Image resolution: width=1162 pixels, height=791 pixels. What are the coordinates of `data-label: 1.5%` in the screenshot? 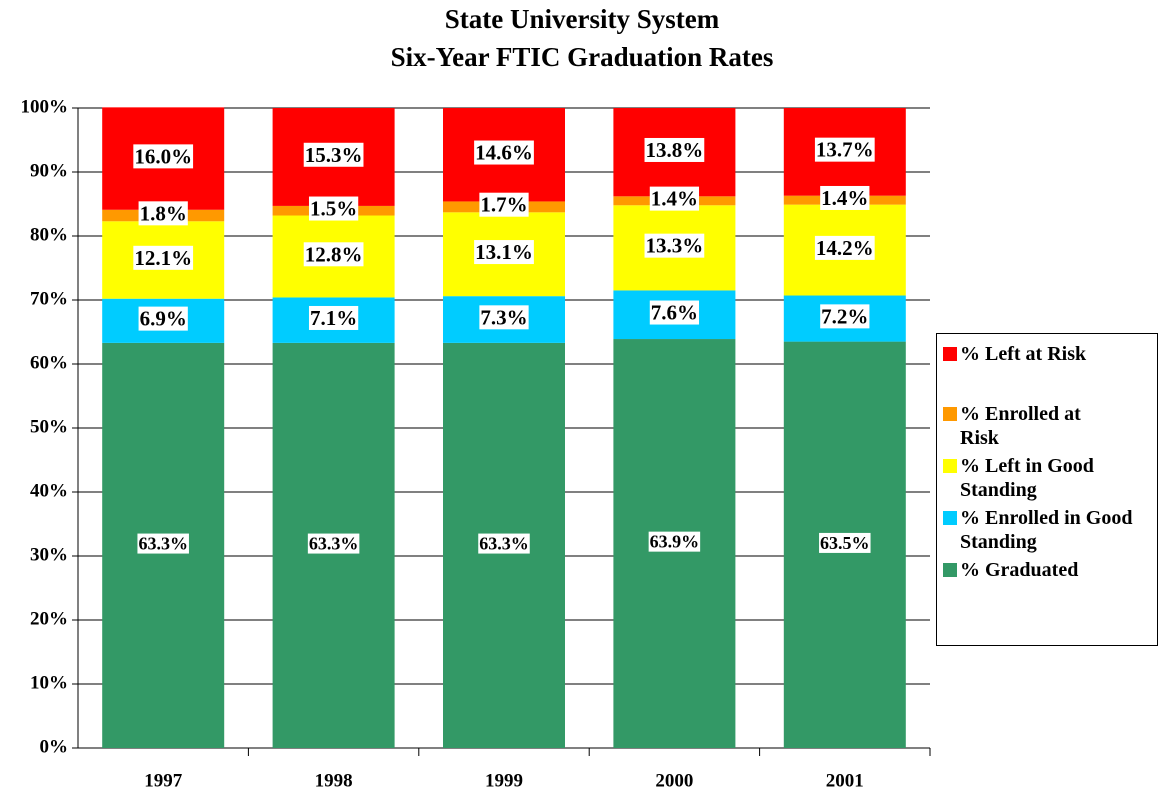 It's located at (333, 209).